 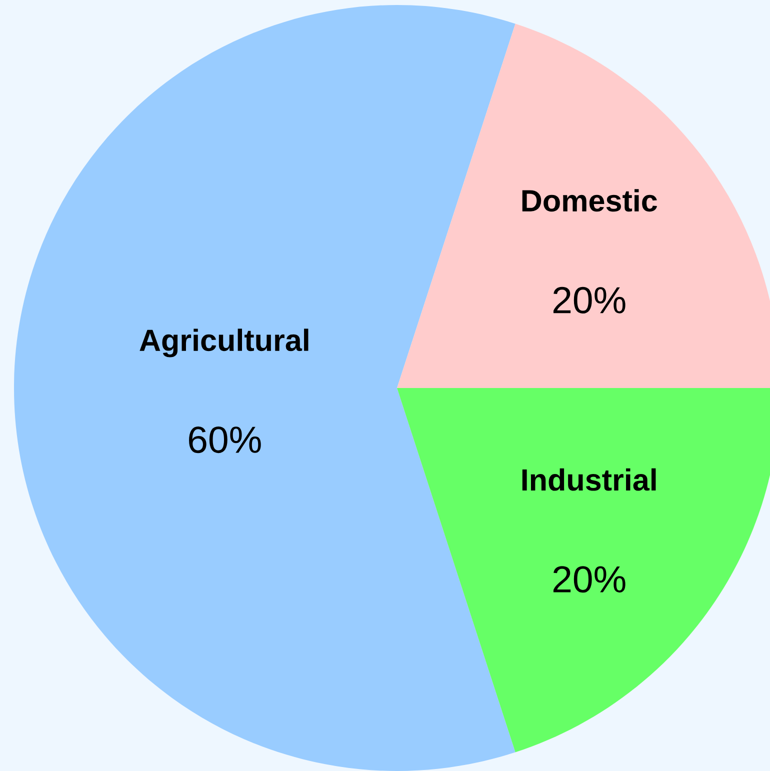 What do you see at coordinates (224, 343) in the screenshot?
I see `slice-label: Agricultural` at bounding box center [224, 343].